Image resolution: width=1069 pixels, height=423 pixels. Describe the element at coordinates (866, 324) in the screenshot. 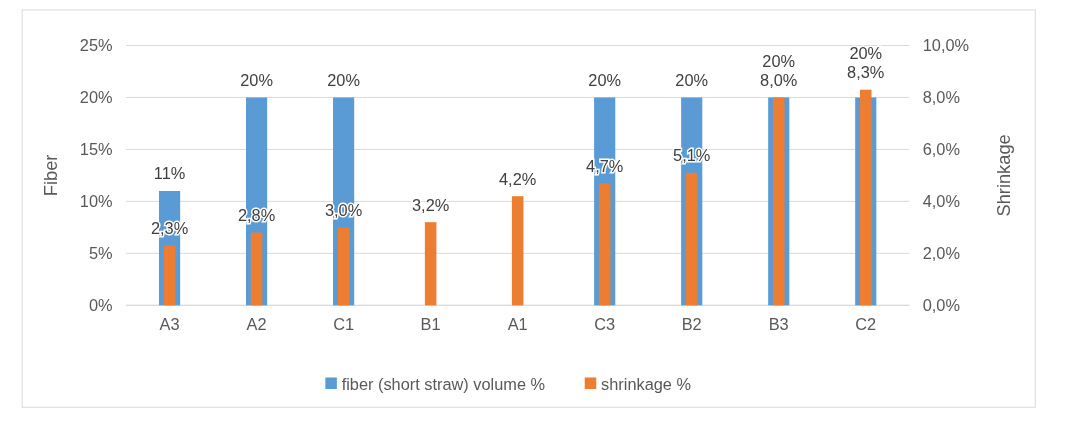

I see `x-tick-label: C2` at that location.